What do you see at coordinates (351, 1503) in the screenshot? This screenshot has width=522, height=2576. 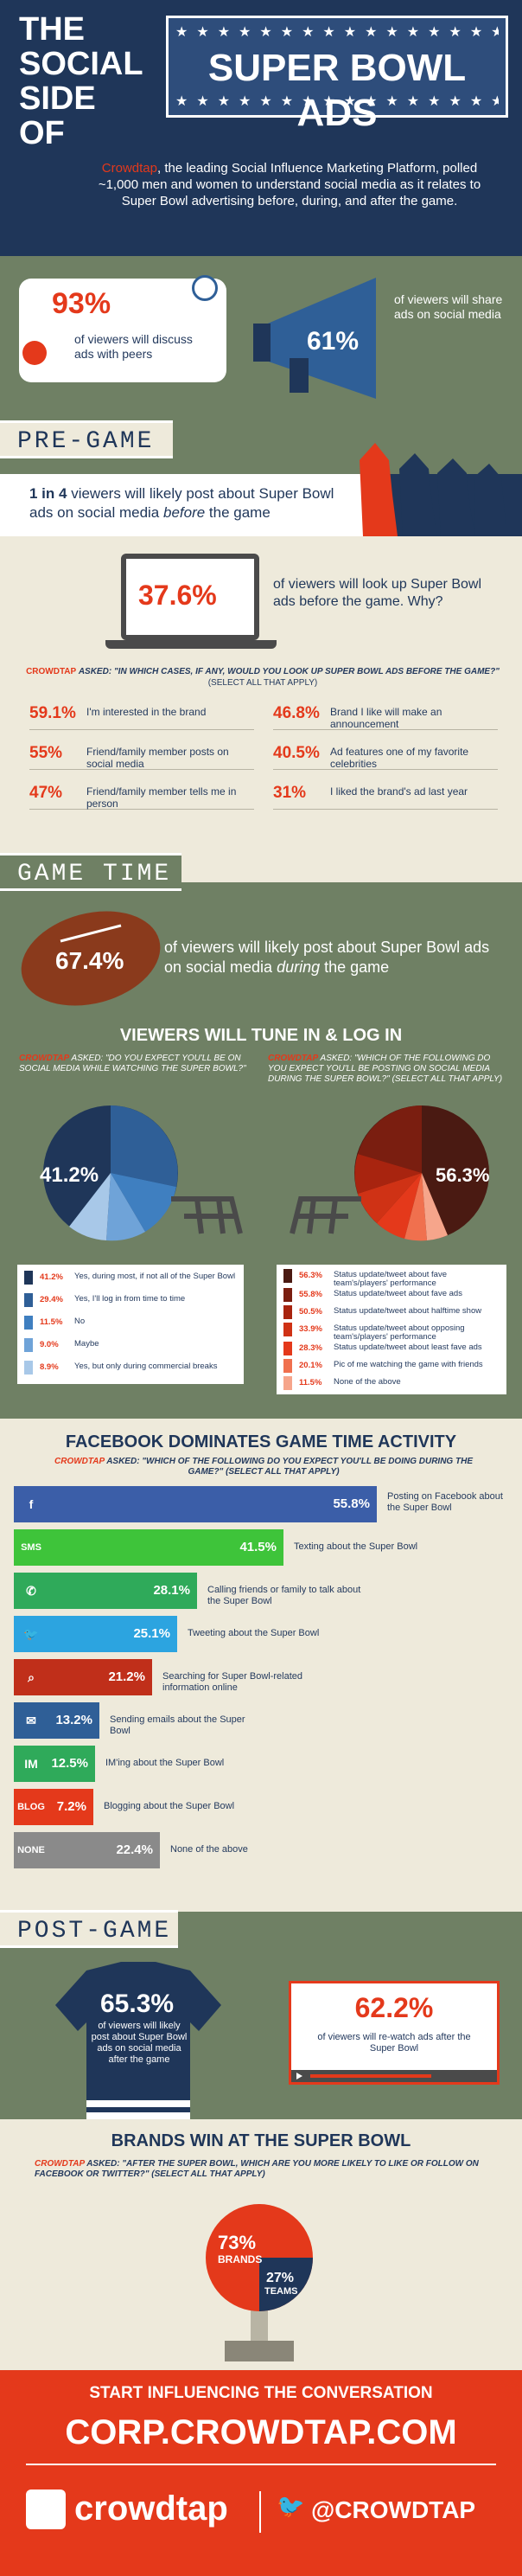 I see `activity-pct: 55.8%` at bounding box center [351, 1503].